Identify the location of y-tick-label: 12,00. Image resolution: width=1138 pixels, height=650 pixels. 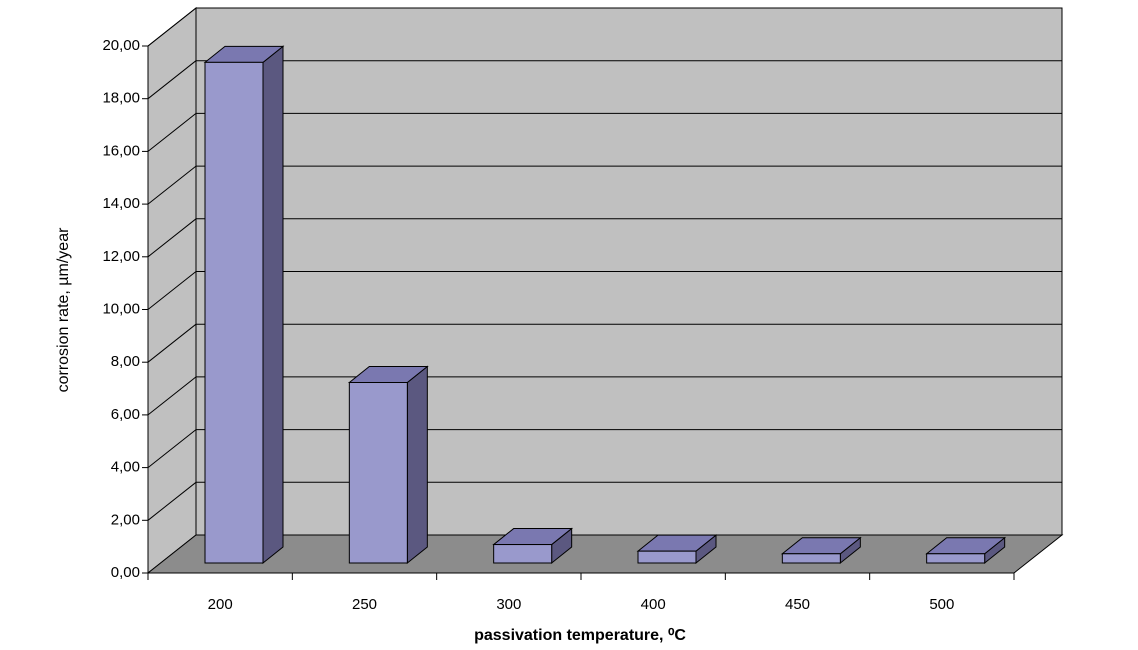
(121, 256).